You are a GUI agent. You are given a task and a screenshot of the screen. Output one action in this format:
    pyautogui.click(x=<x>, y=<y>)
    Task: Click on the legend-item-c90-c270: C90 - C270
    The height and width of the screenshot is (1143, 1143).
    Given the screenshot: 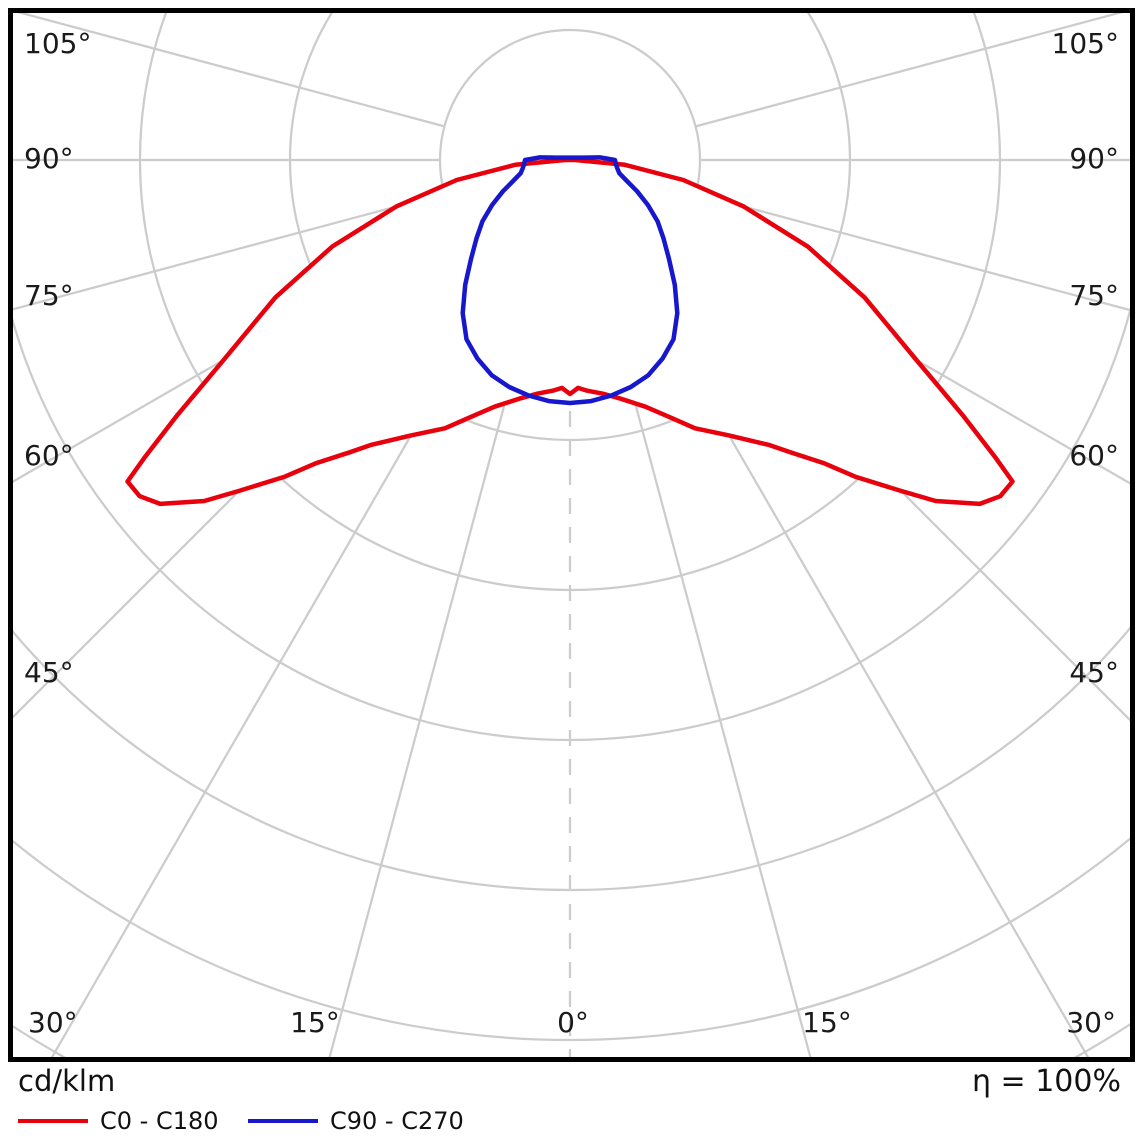 What is the action you would take?
    pyautogui.click(x=356, y=1121)
    